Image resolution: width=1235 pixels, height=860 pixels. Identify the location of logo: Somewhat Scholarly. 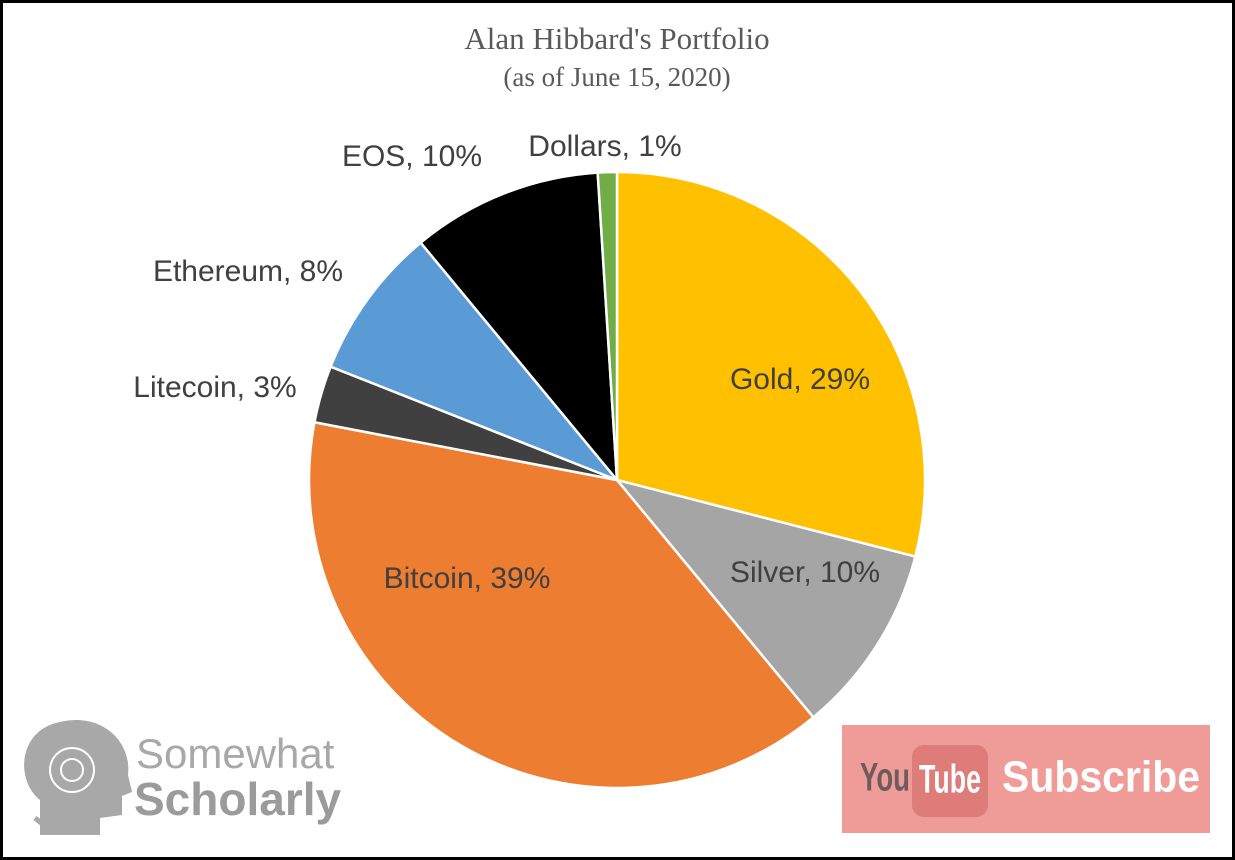
(183, 777).